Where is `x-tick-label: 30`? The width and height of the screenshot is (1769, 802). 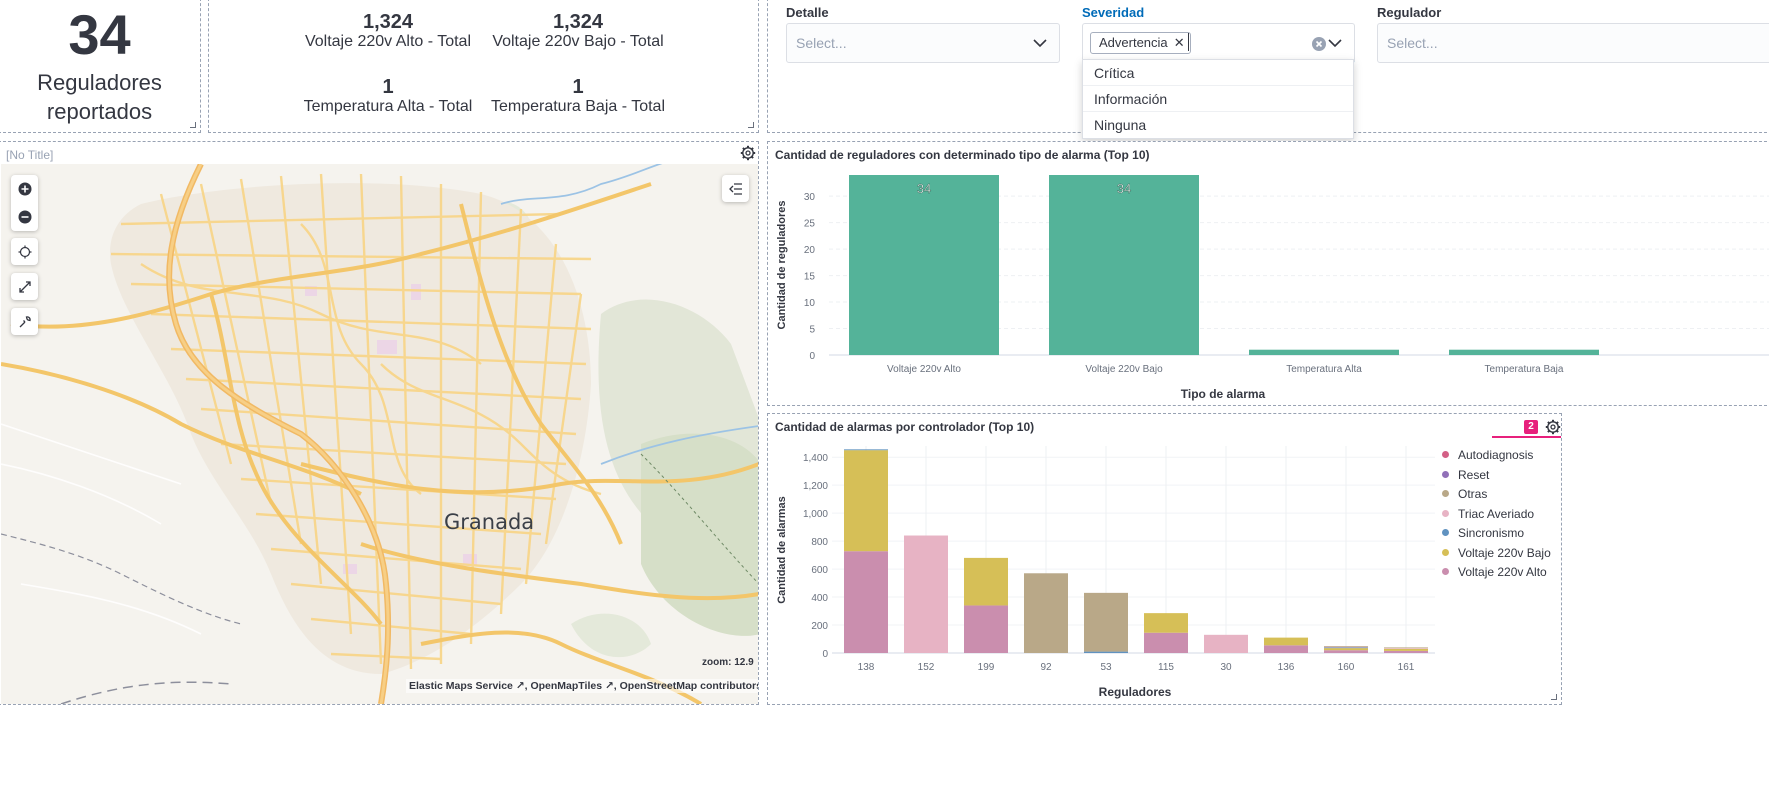
x-tick-label: 30 is located at coordinates (1226, 667).